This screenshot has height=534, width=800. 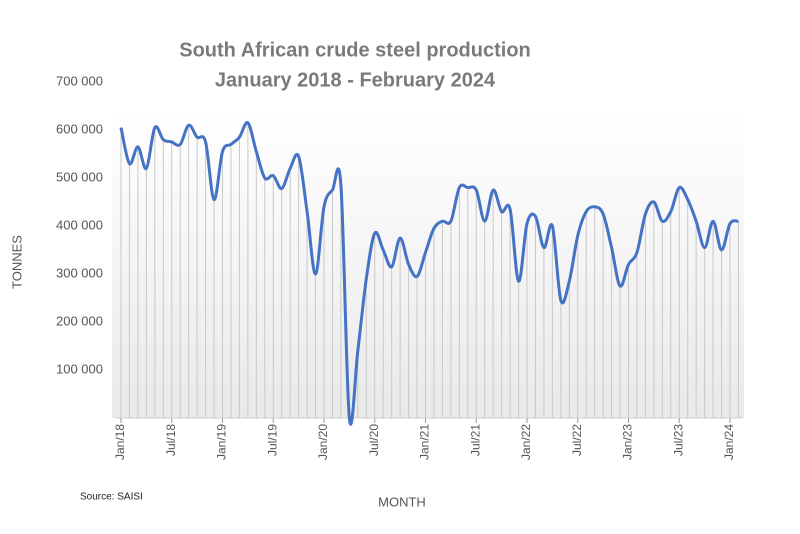 I want to click on y-tick-label: 600 000, so click(x=79, y=128).